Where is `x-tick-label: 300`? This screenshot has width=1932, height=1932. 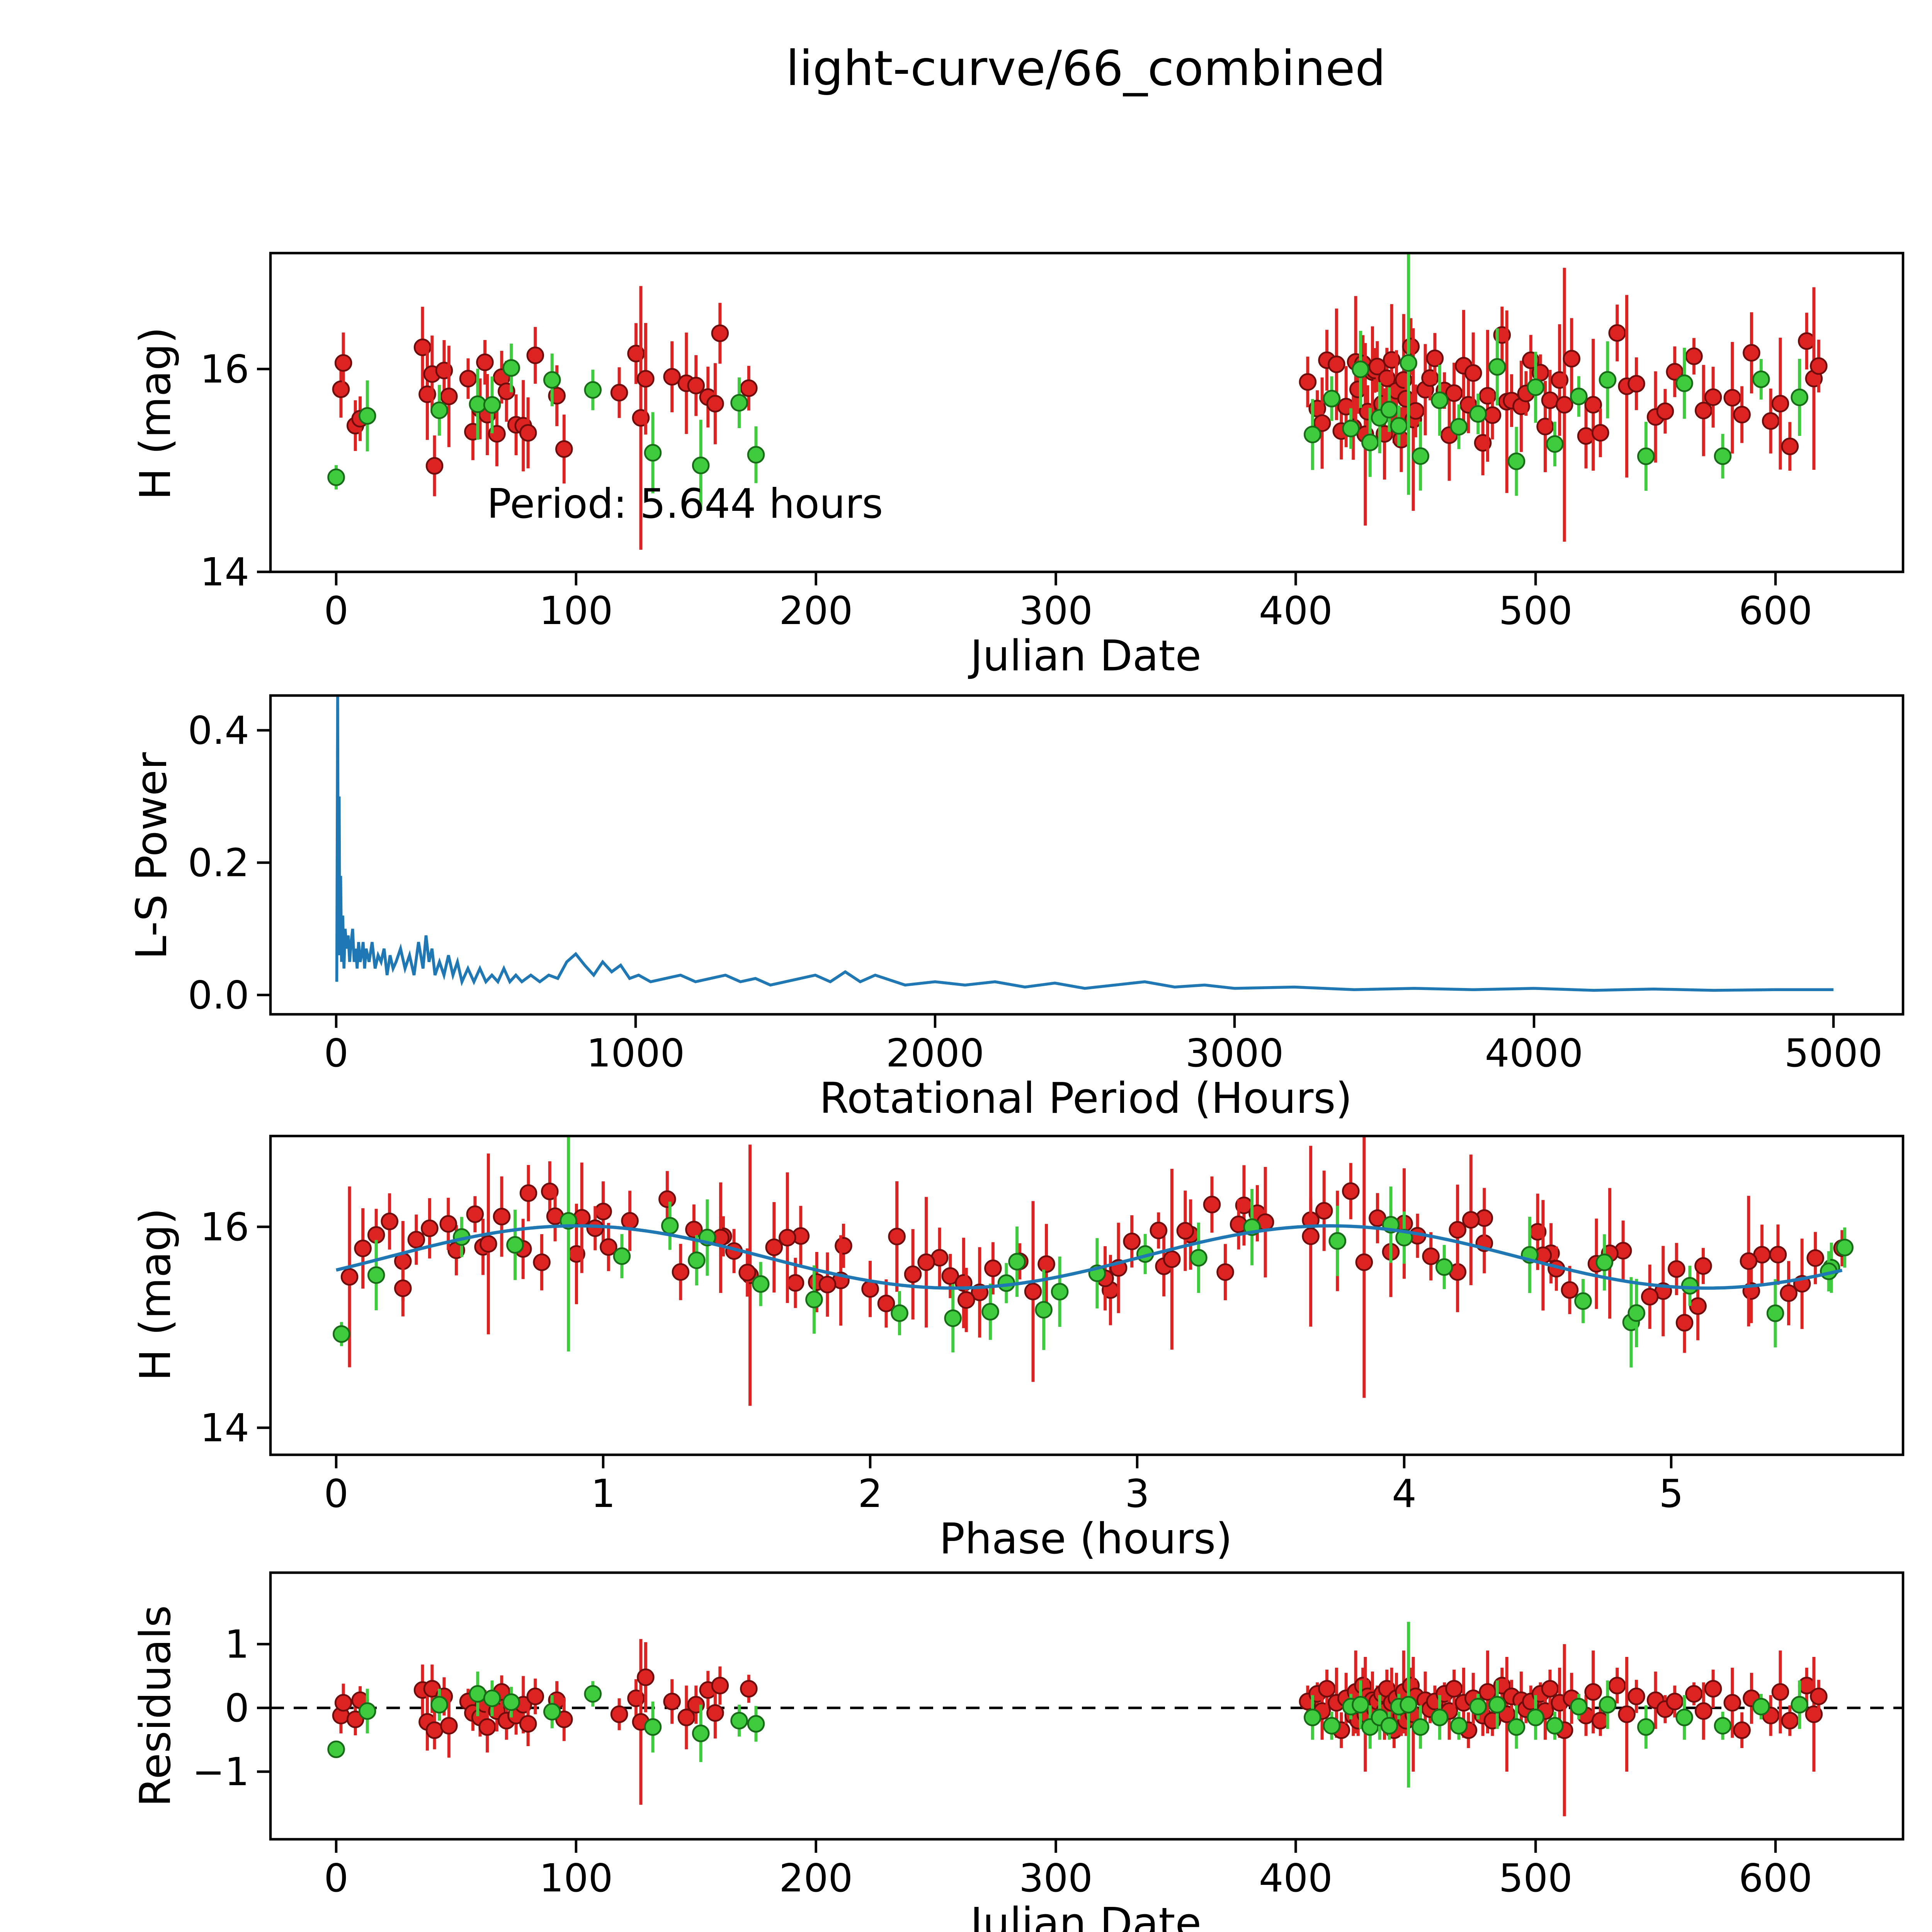 x-tick-label: 300 is located at coordinates (1056, 610).